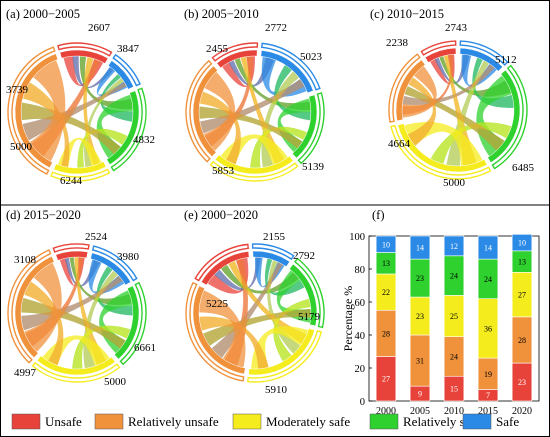 The image size is (550, 437). What do you see at coordinates (397, 43) in the screenshot?
I see `chord-label: 2238` at bounding box center [397, 43].